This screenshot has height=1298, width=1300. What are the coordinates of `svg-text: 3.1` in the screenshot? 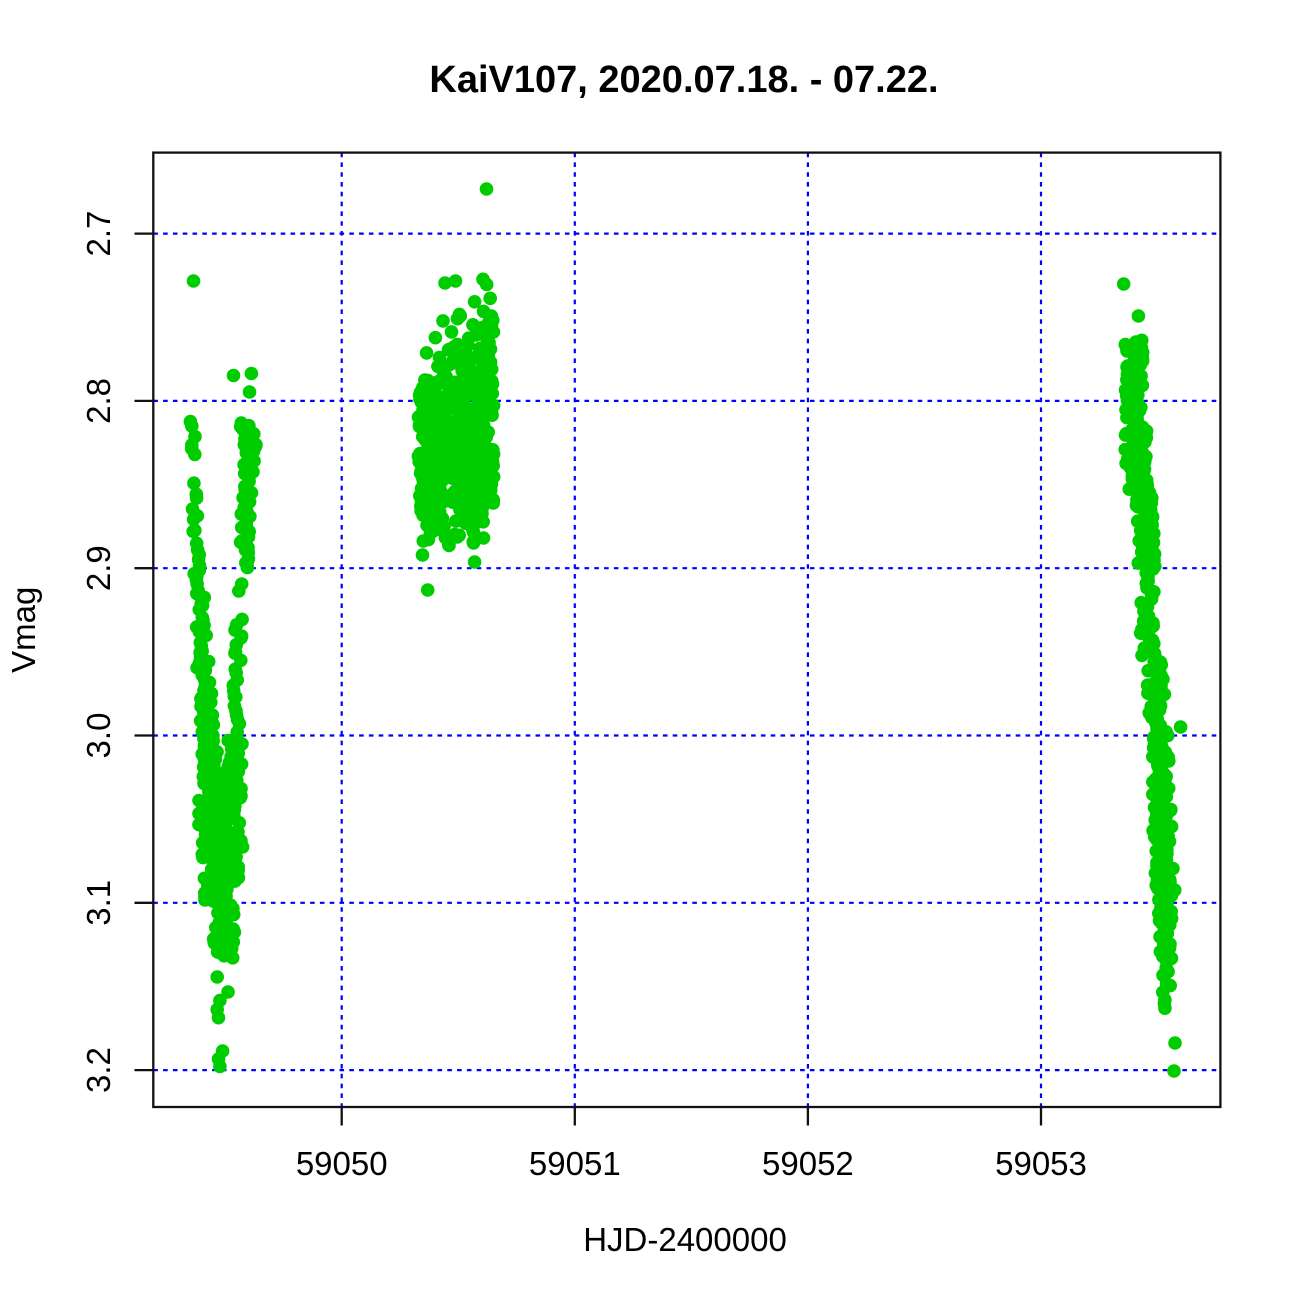 It's located at (98, 903).